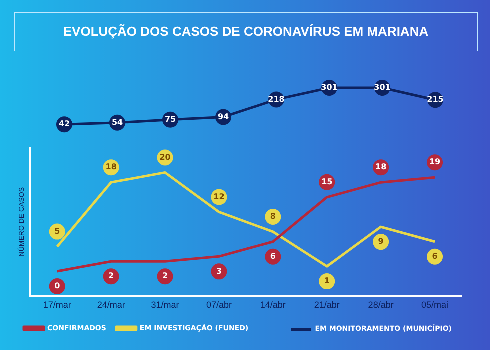  I want to click on x-tick-label: 05/mai, so click(435, 305).